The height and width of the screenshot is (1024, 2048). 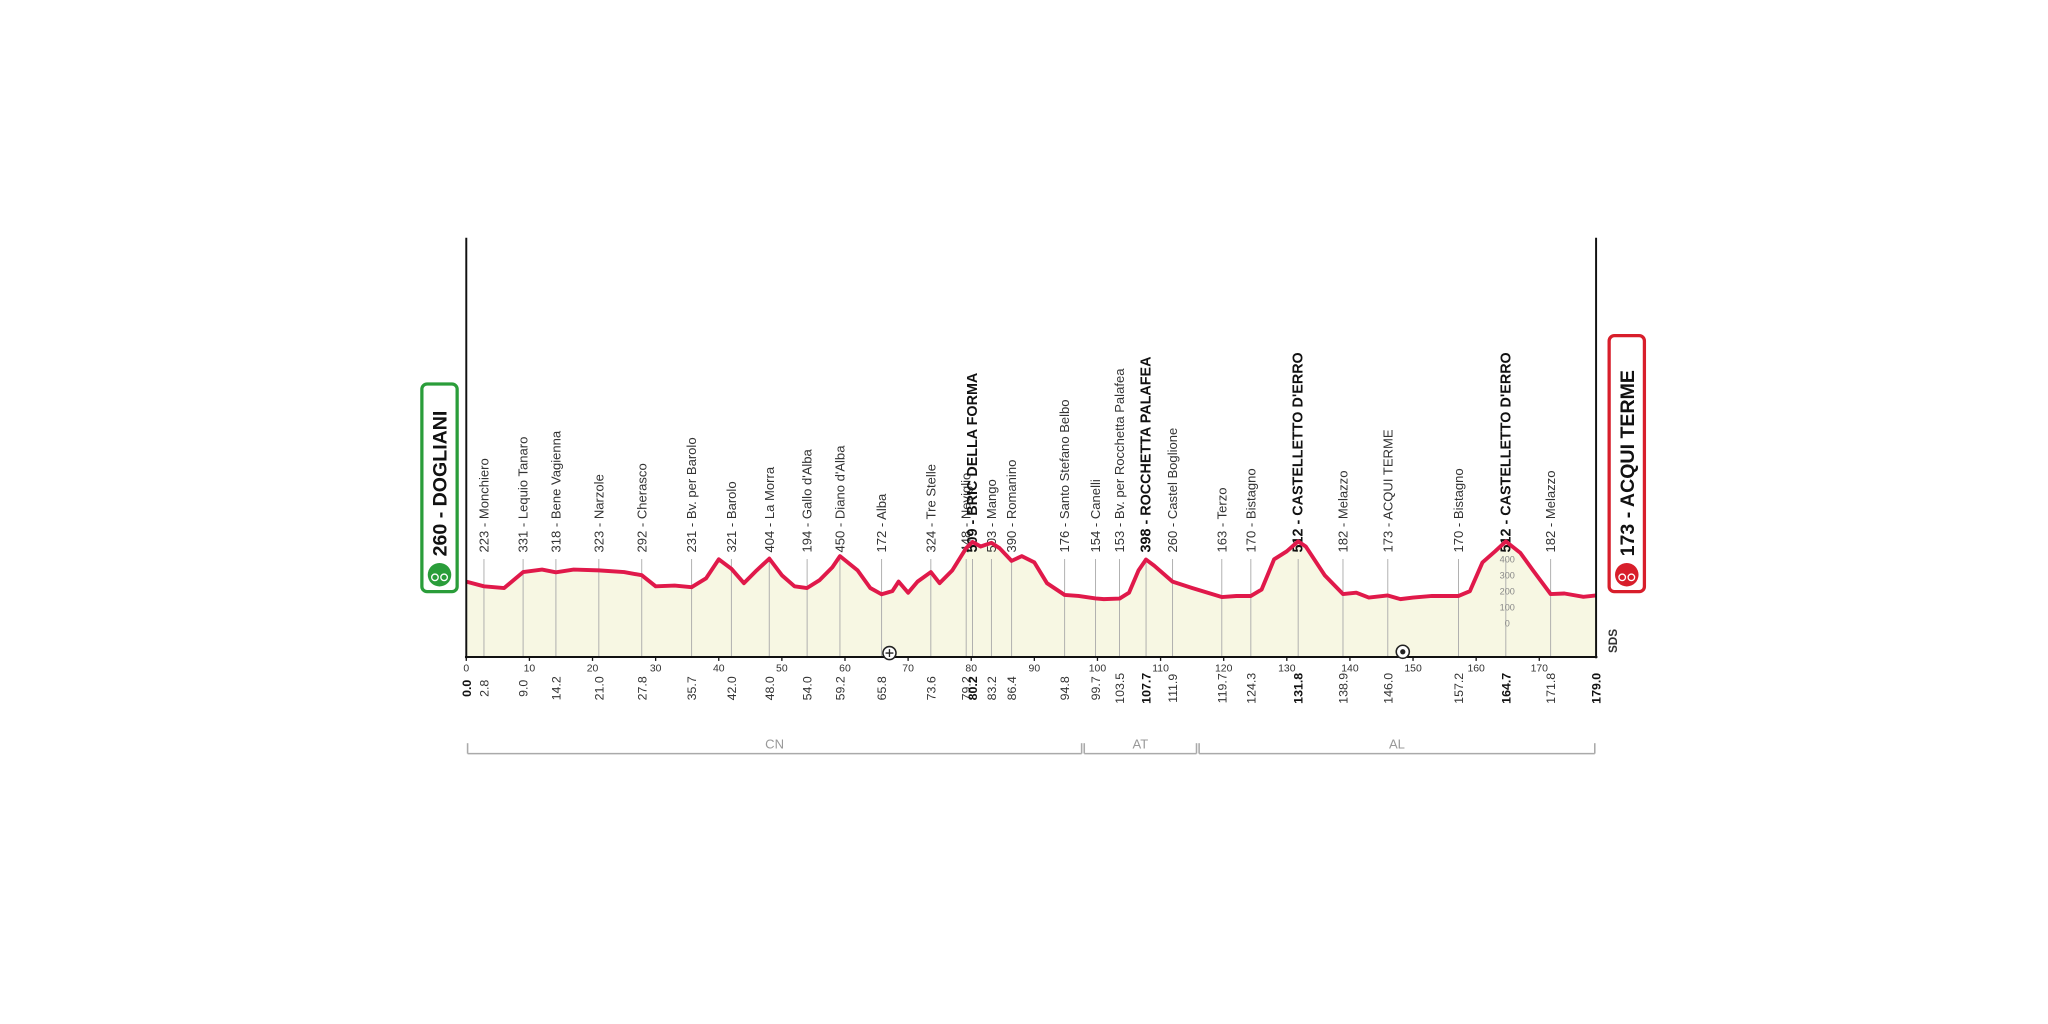 I want to click on x-tick-label: 100, so click(x=1098, y=668).